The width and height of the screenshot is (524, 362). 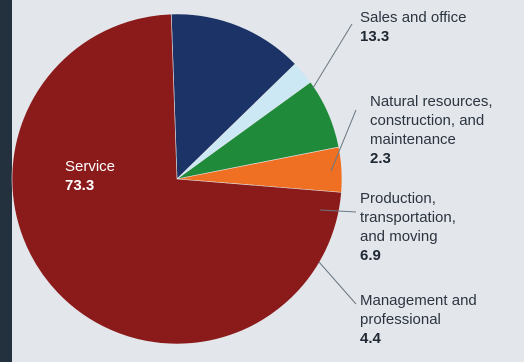 What do you see at coordinates (79, 185) in the screenshot?
I see `slice-value-text: 73.3` at bounding box center [79, 185].